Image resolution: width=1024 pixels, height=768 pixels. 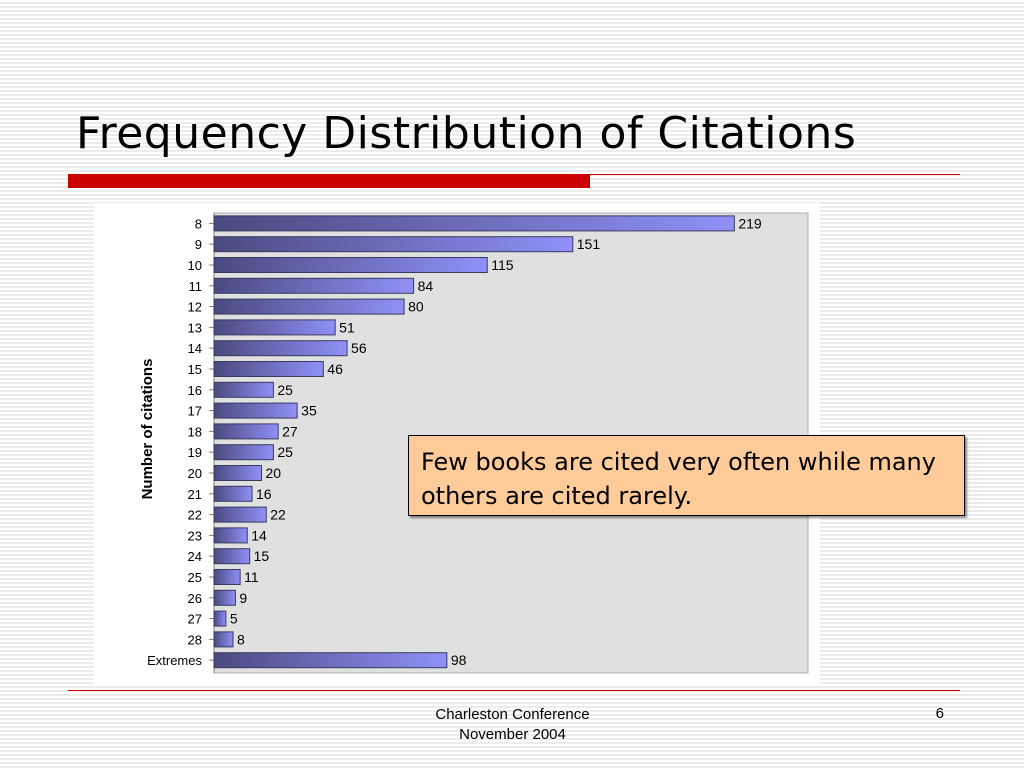 I want to click on category-label-6: 14, so click(x=195, y=348).